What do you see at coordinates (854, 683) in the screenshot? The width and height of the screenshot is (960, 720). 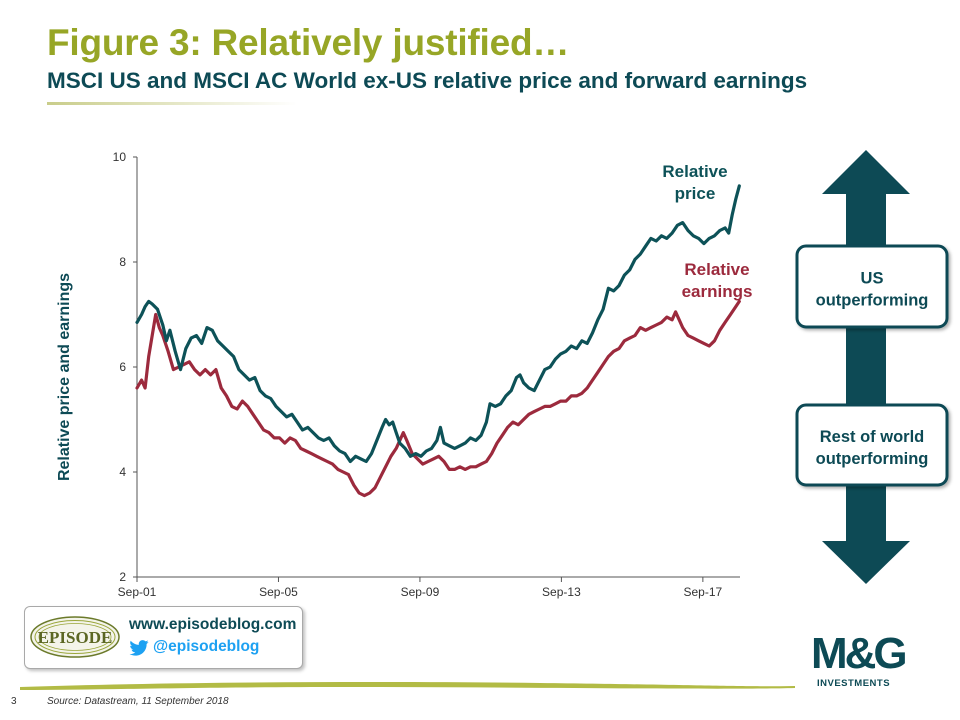 I see `mg-logo-subtext: INVESTMENTS` at bounding box center [854, 683].